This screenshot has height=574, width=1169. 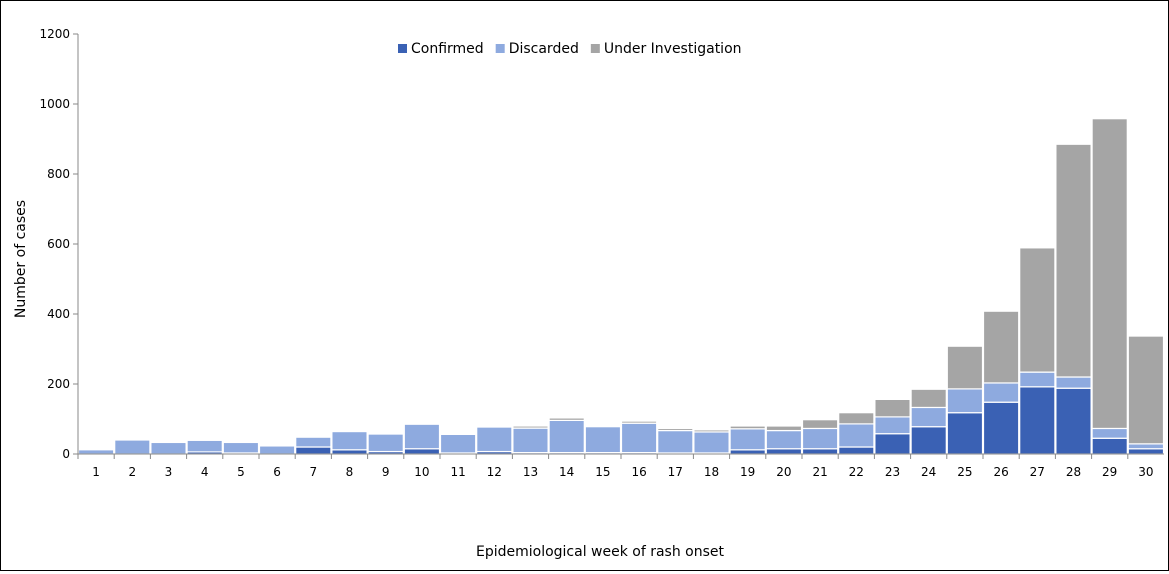 I want to click on y-tick-label: 1000, so click(x=54, y=104).